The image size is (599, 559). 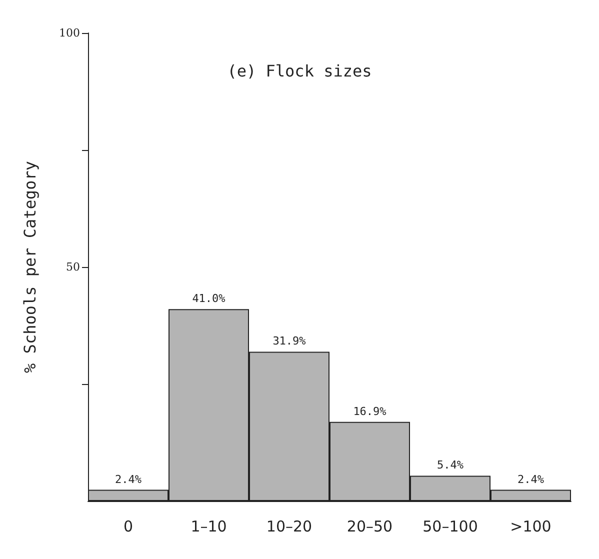 What do you see at coordinates (208, 527) in the screenshot?
I see `x-tick-label: 1–10` at bounding box center [208, 527].